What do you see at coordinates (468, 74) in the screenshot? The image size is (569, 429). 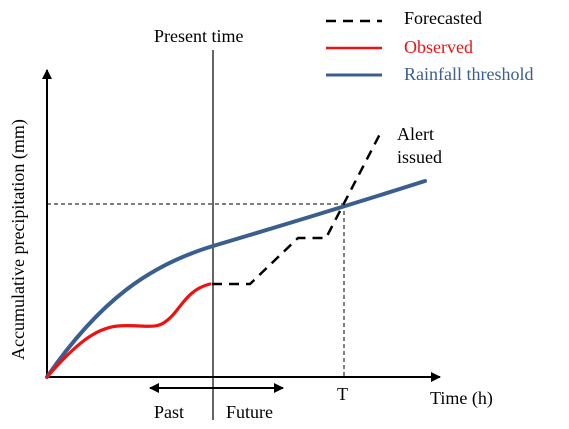 I see `legend-threshold-label: Rainfall threshold` at bounding box center [468, 74].